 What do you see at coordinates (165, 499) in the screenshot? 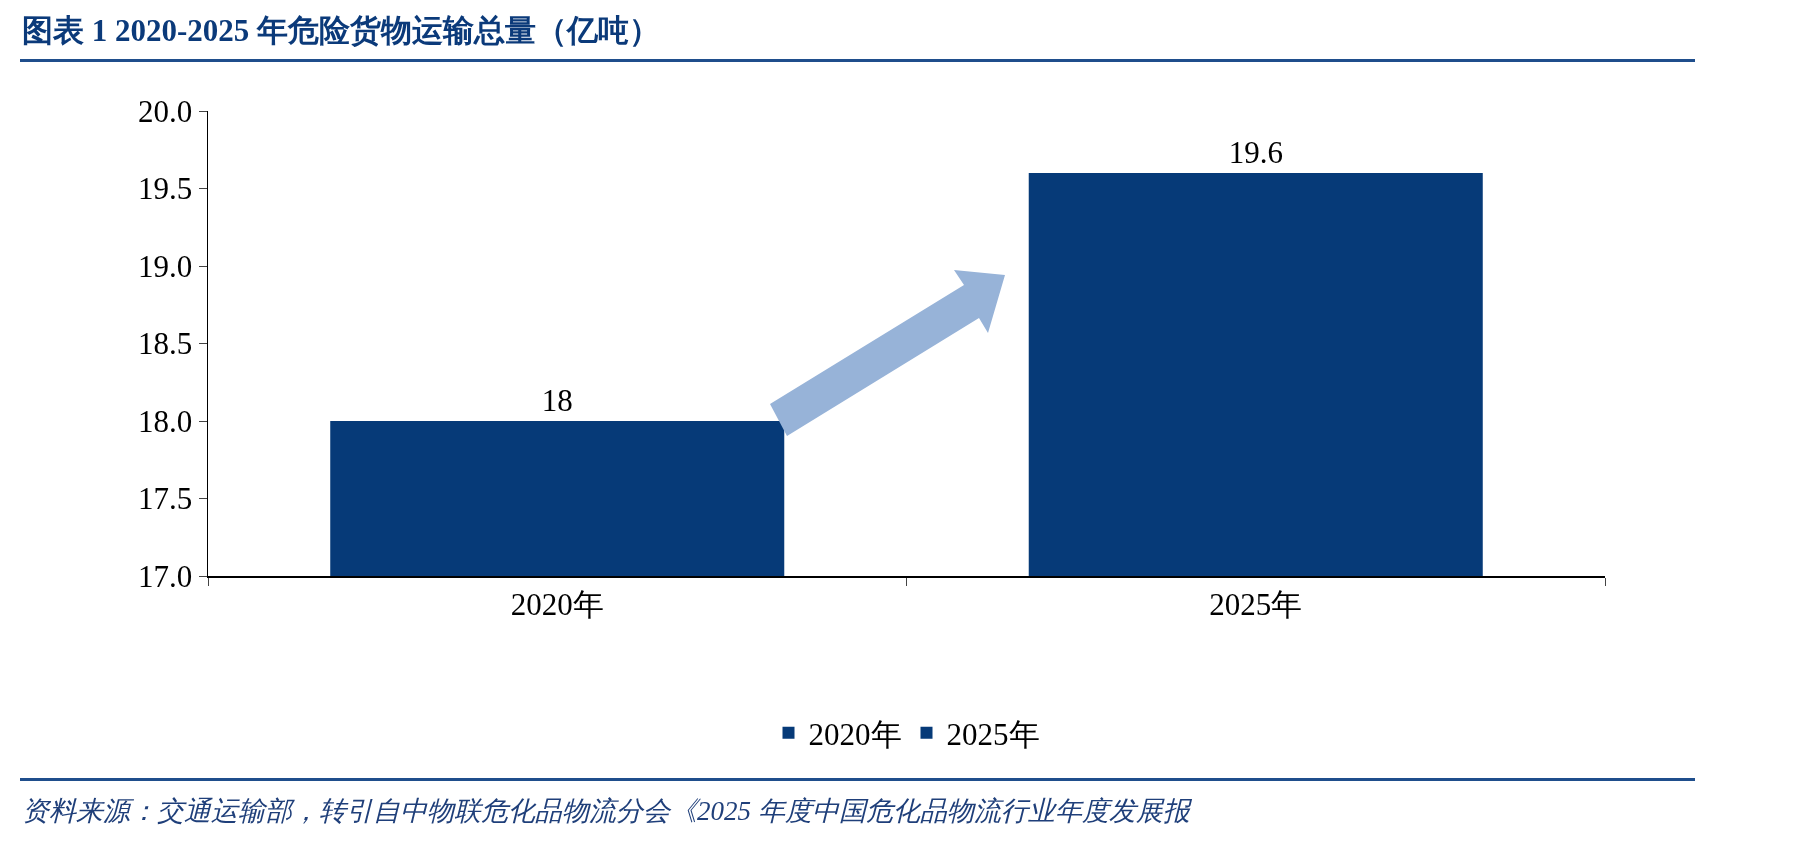
I see `y-tick-label: 17.5` at bounding box center [165, 499].